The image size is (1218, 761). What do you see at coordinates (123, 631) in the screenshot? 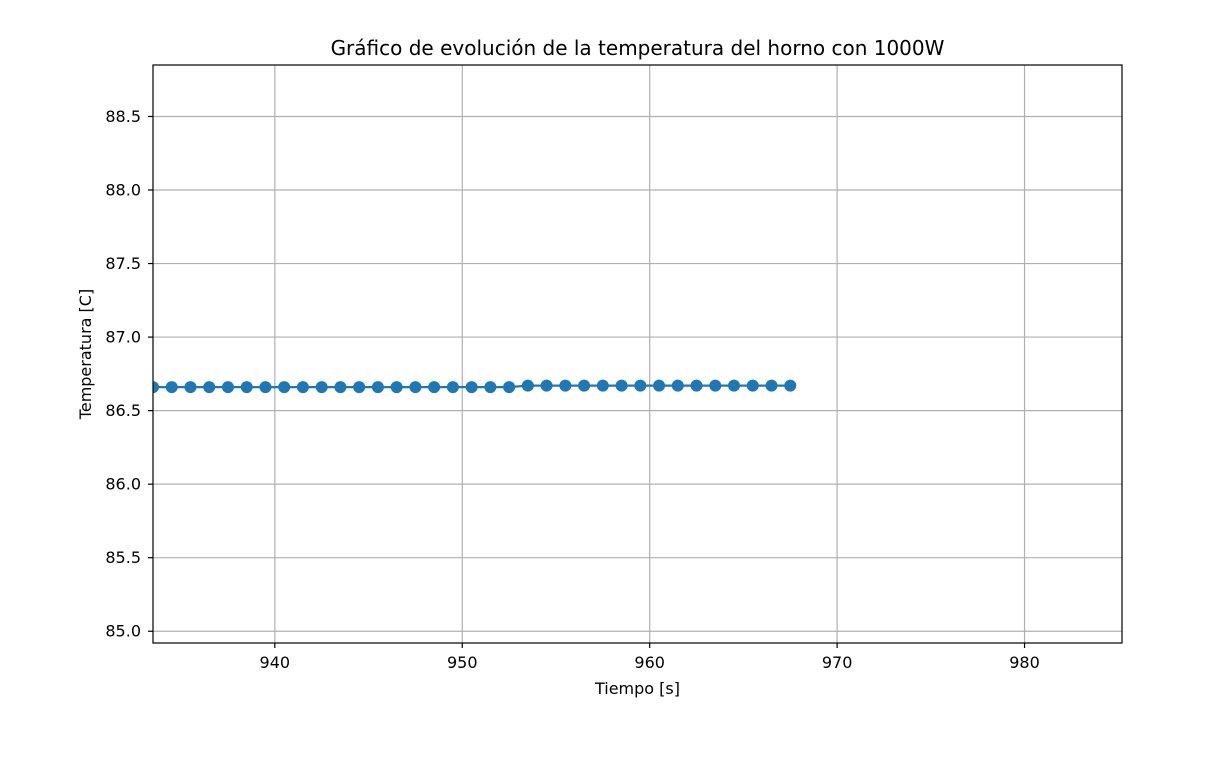
I see `y-tick-label: 85.0` at bounding box center [123, 631].